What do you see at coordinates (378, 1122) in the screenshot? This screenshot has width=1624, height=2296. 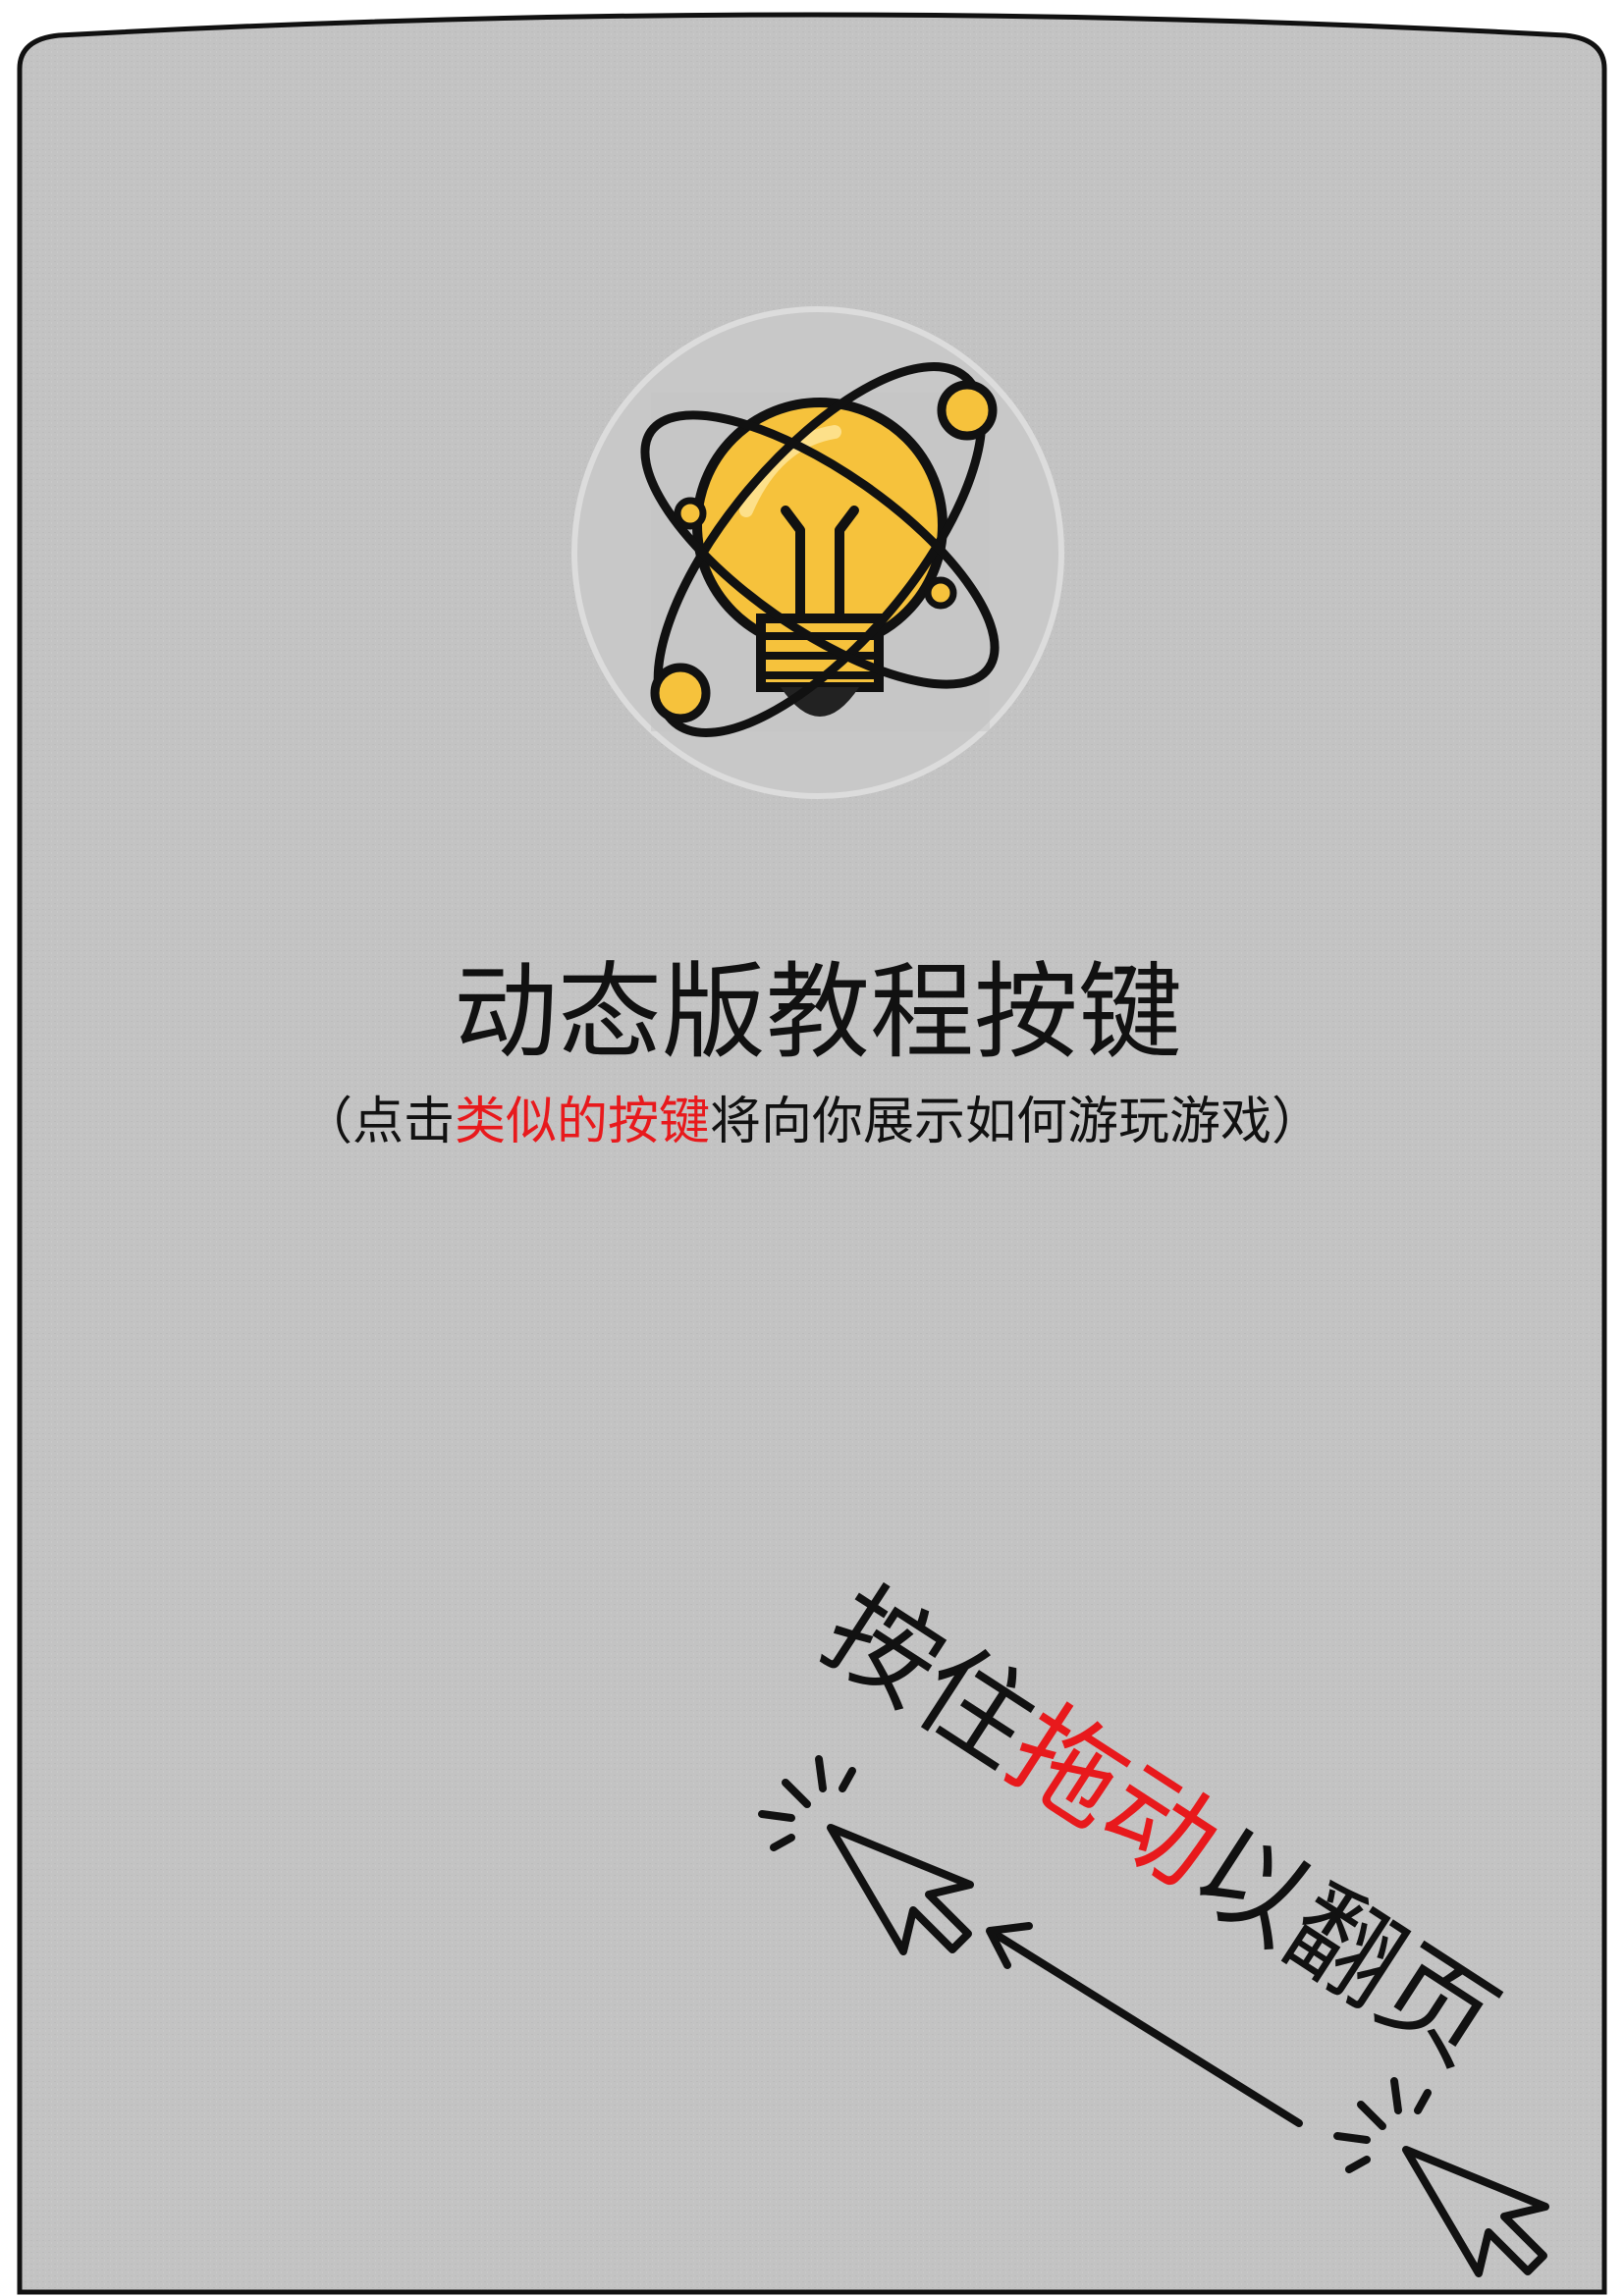 I see `subtitle-text: （点击` at bounding box center [378, 1122].